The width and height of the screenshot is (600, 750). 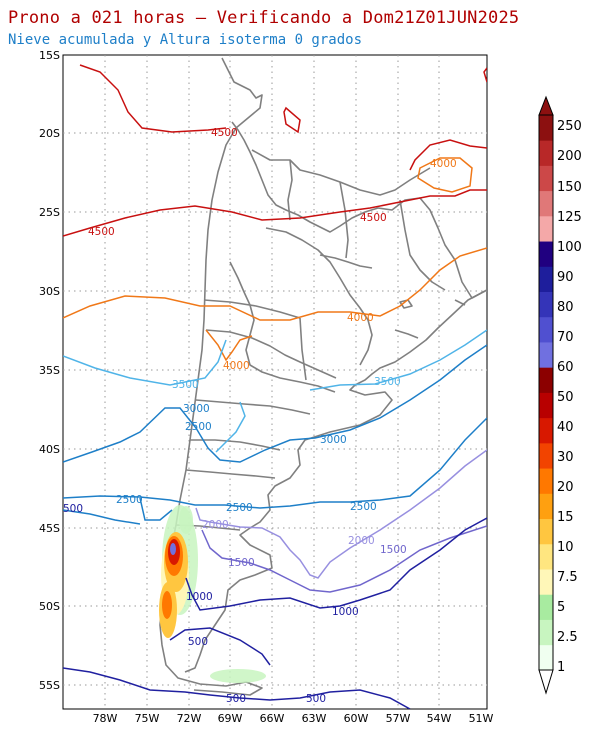 What do you see at coordinates (189, 718) in the screenshot?
I see `lon-label: 72W` at bounding box center [189, 718].